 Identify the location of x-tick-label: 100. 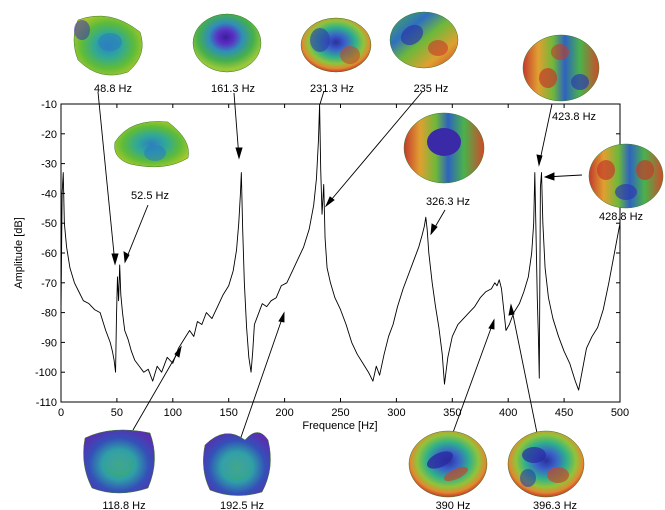
(173, 413).